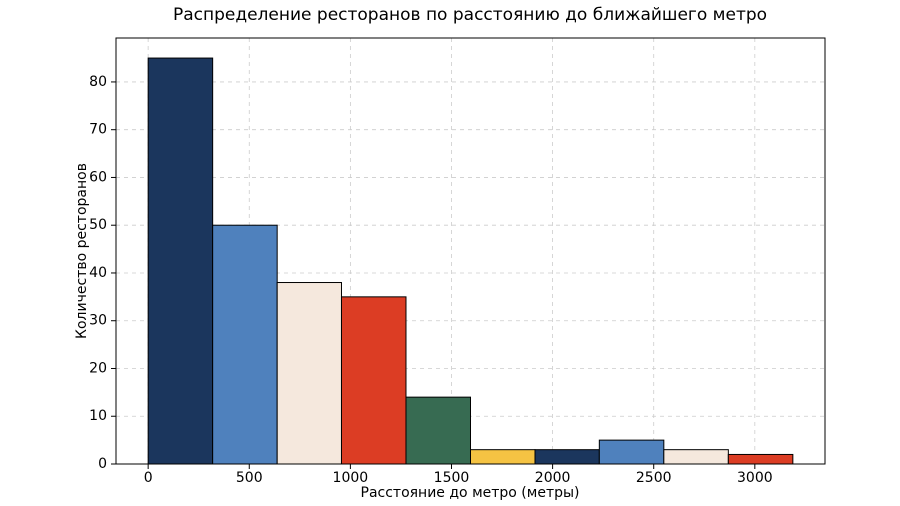 Image resolution: width=900 pixels, height=506 pixels. I want to click on y-tick-label: 20, so click(98, 368).